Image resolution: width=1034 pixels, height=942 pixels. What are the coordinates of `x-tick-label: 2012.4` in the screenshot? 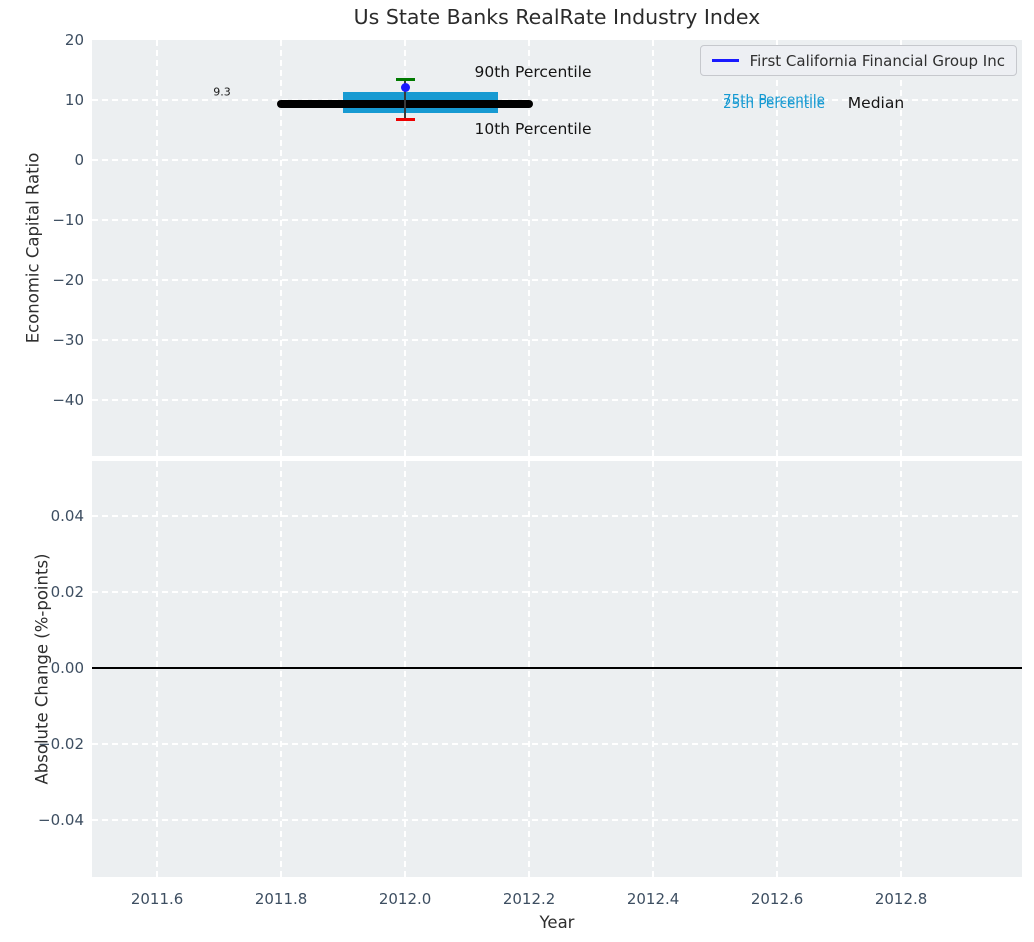 It's located at (653, 899).